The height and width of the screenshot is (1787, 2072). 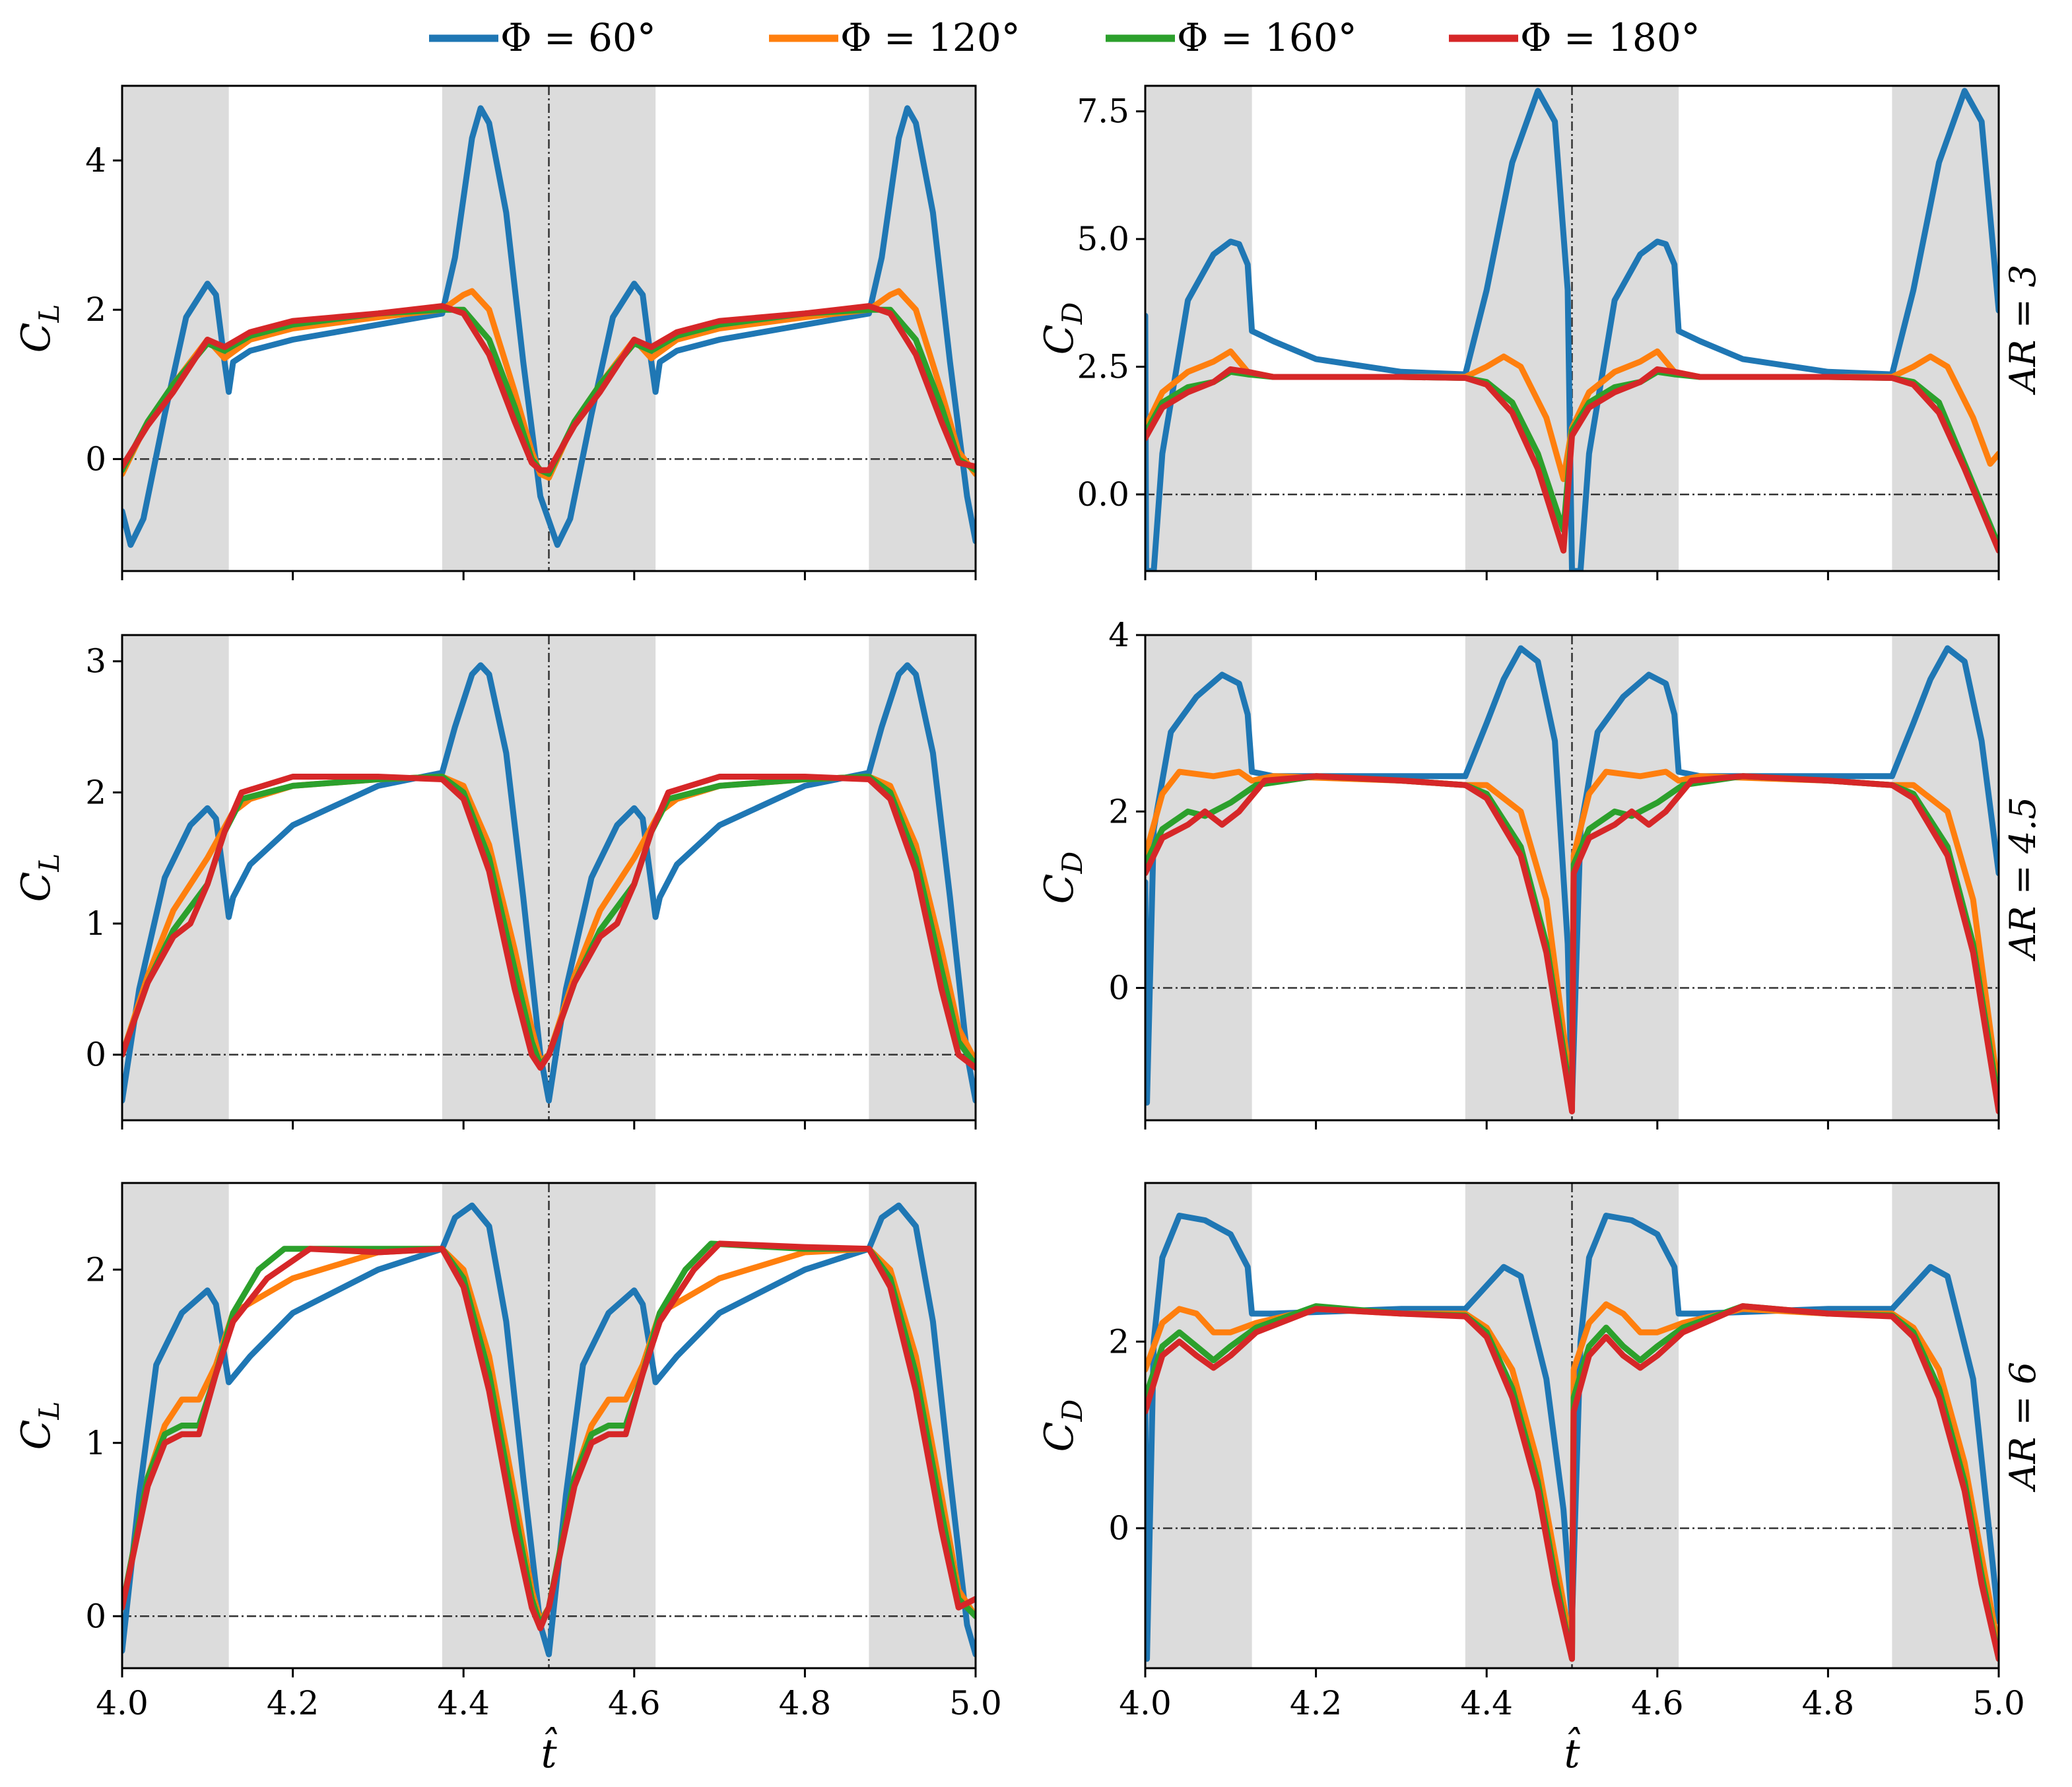 I want to click on panel-cl-ar3: 0 2 4 CL, so click(x=495, y=332).